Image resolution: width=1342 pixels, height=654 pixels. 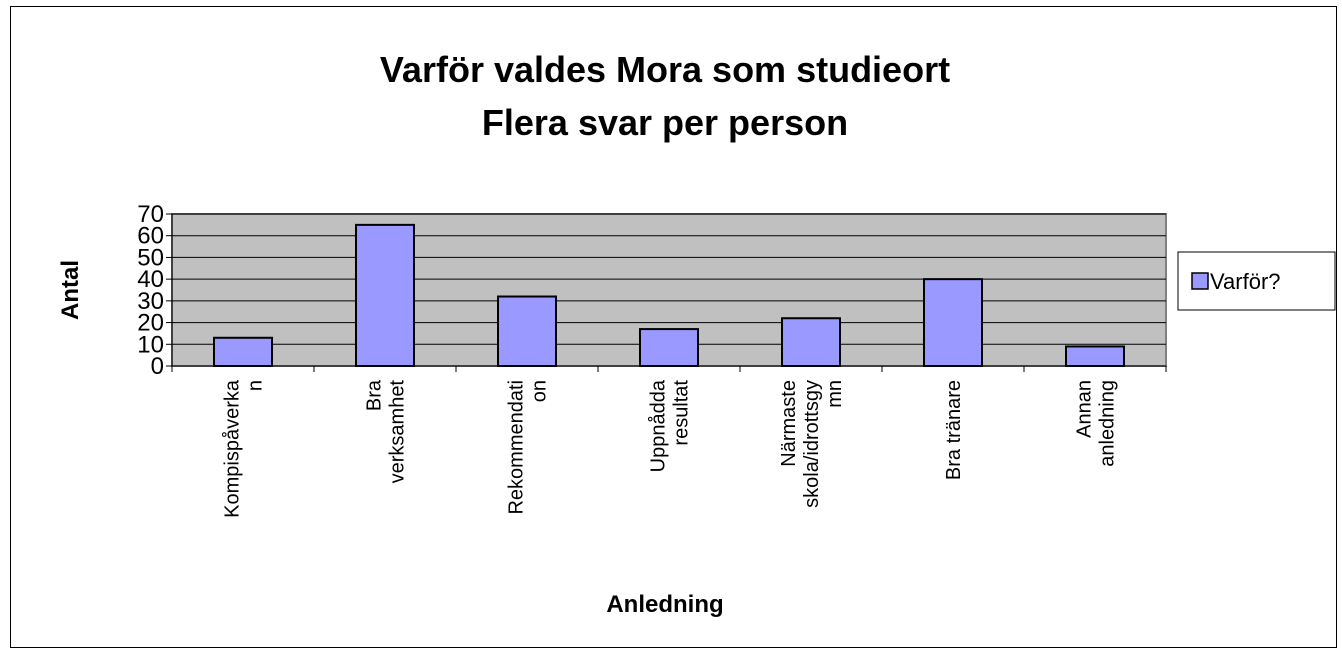 What do you see at coordinates (665, 122) in the screenshot?
I see `chart-subtitle: Flera svar per person` at bounding box center [665, 122].